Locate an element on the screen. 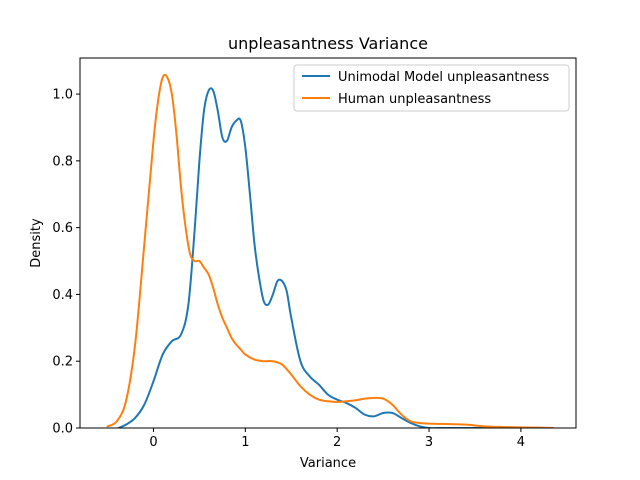  chart-title: unpleasantness Variance is located at coordinates (328, 43).